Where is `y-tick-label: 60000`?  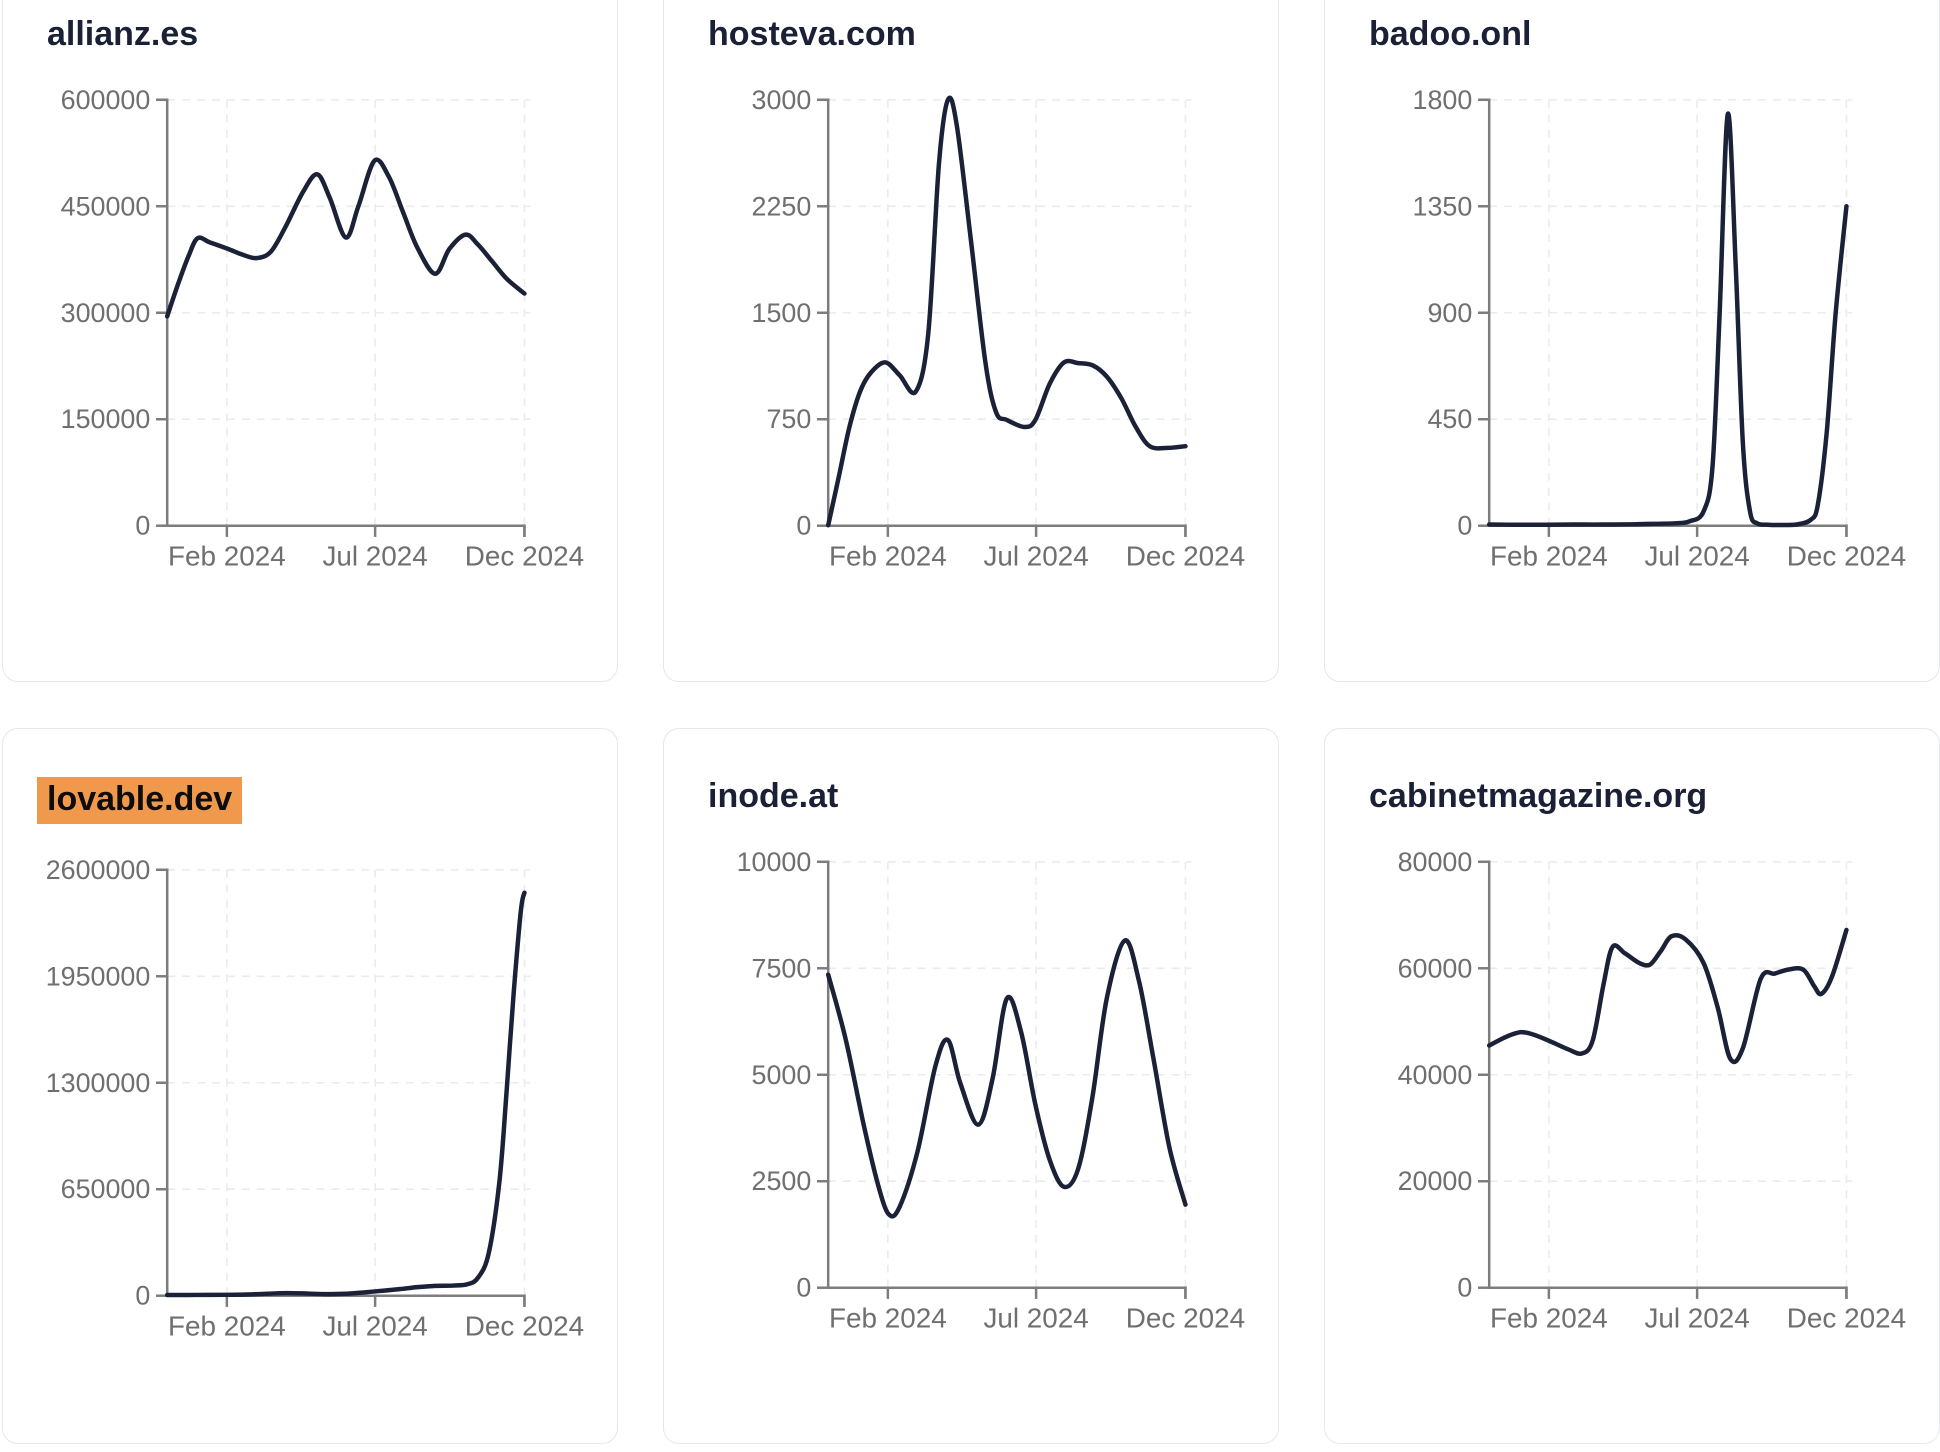 y-tick-label: 60000 is located at coordinates (1435, 968).